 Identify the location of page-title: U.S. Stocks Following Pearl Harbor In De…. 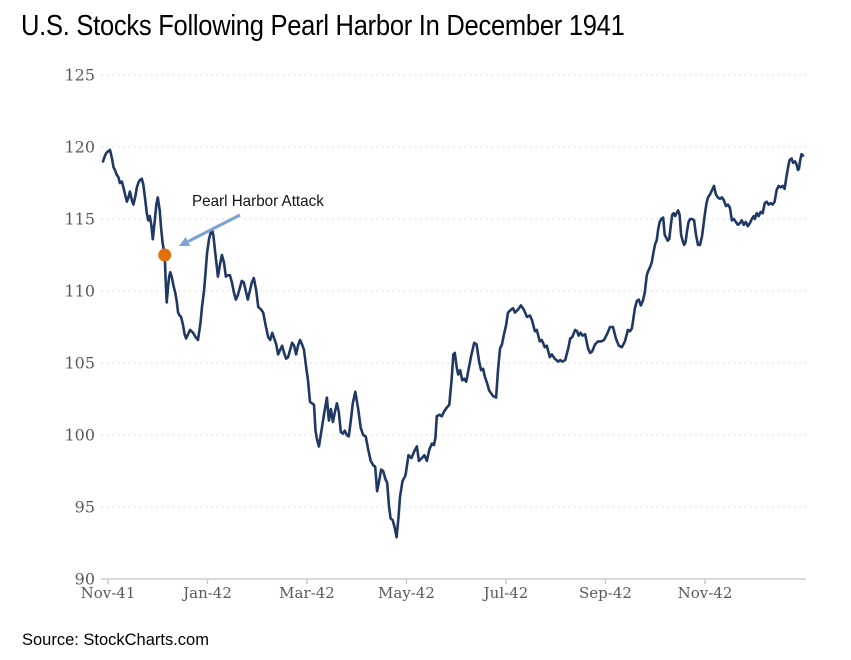
(323, 26).